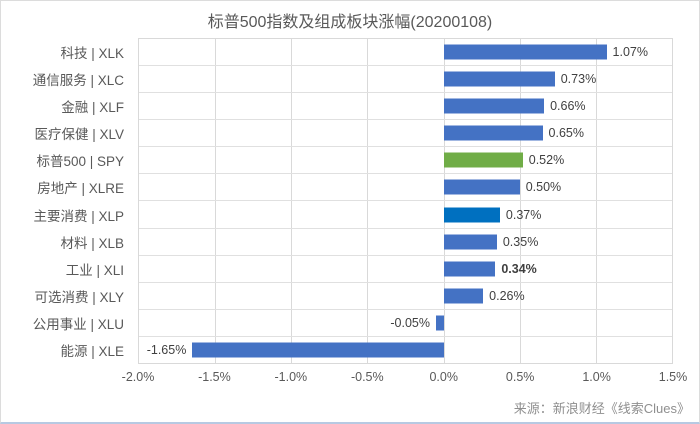 This screenshot has height=424, width=700. I want to click on category-label: 公用事业 | XLU, so click(78, 325).